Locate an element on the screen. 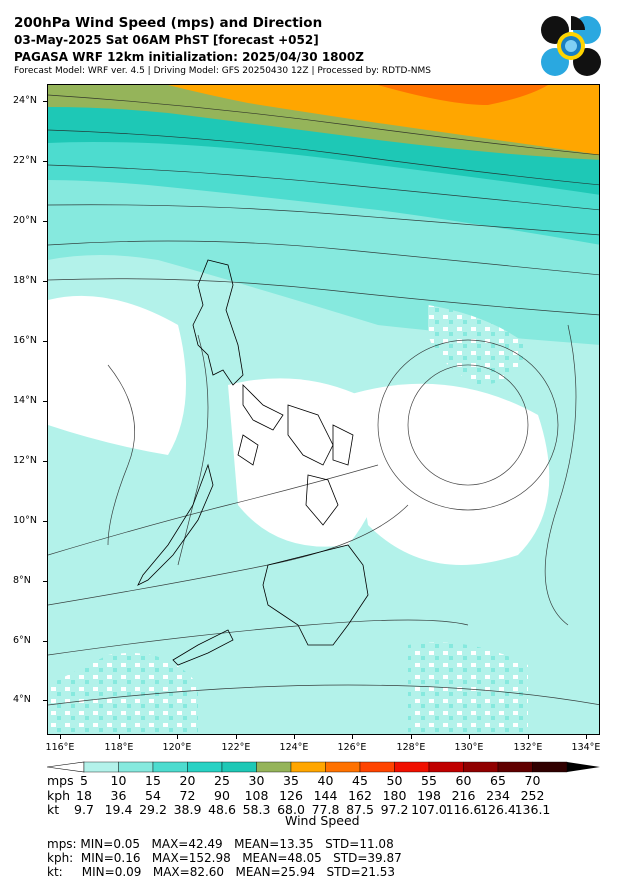  lat-label: 16°N is located at coordinates (25, 340).